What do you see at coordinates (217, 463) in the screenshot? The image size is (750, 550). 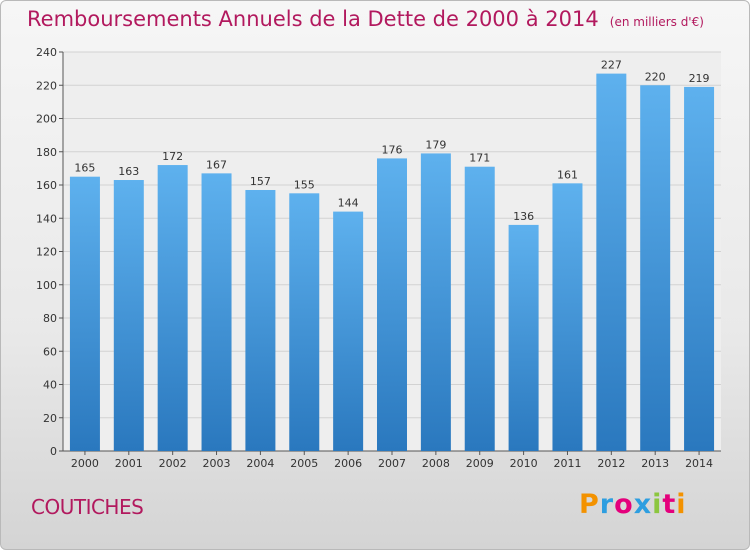 I see `x-tick-label-2003: 2003` at bounding box center [217, 463].